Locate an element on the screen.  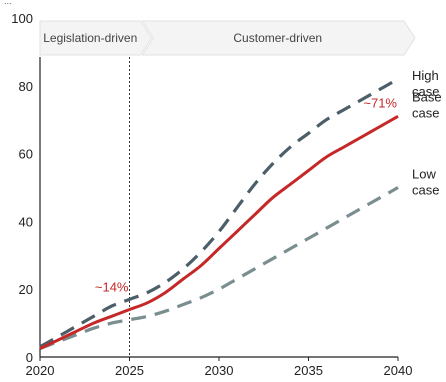
series-label-low-case-line-2: case is located at coordinates (425, 190).